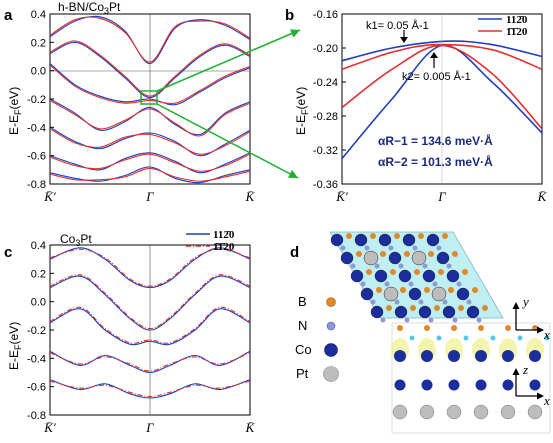 This screenshot has height=443, width=553. I want to click on panel-b-xtick-label: Γ, so click(441, 196).